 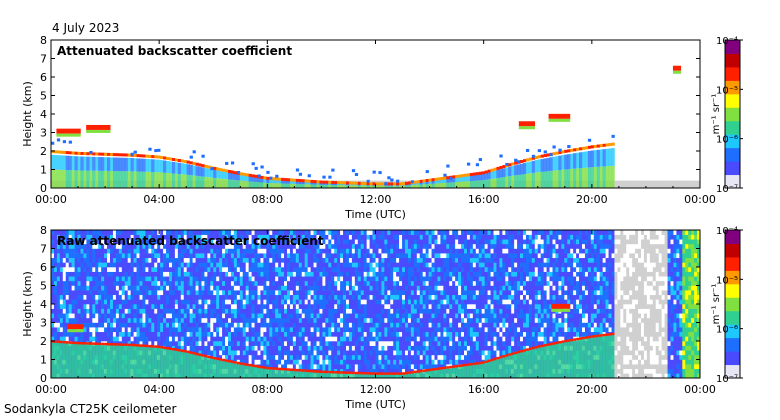 What do you see at coordinates (190, 241) in the screenshot?
I see `chart-title: Raw attenuated backscatter coefficient` at bounding box center [190, 241].